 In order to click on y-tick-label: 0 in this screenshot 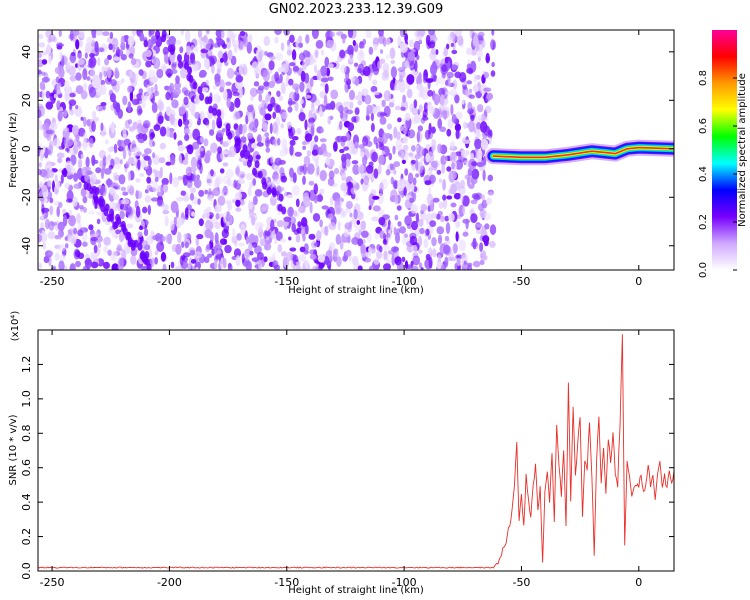, I will do `click(26, 148)`.